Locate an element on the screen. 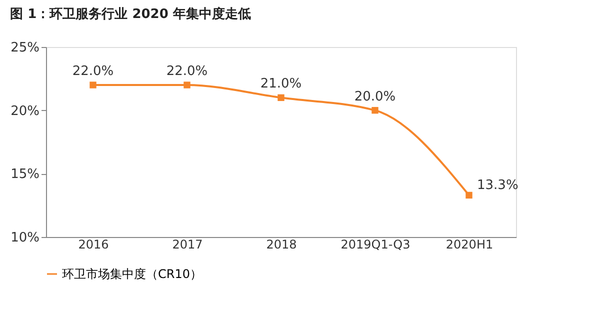  chart-title: 图 1：环卫服务行业 2020 年集中度走低 is located at coordinates (130, 14).